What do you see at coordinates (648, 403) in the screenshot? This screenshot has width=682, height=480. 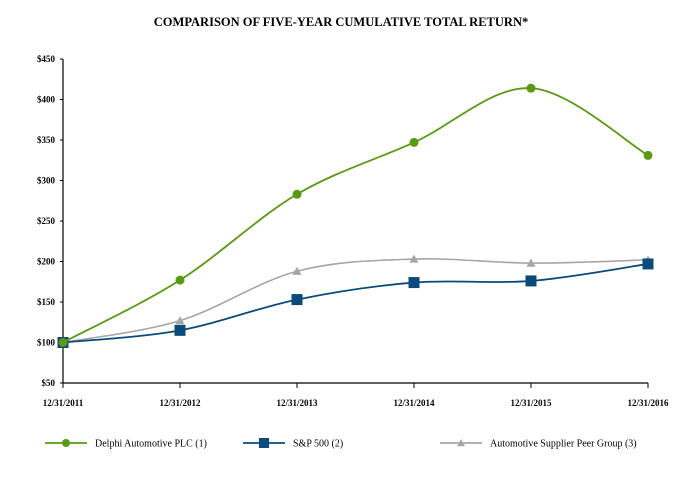 I see `x-tick-label: 12/31/2016` at bounding box center [648, 403].